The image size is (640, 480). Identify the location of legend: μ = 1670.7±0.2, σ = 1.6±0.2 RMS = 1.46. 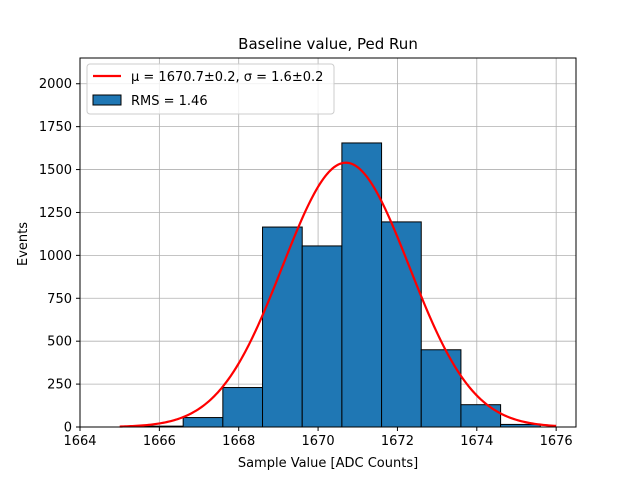
(210, 89).